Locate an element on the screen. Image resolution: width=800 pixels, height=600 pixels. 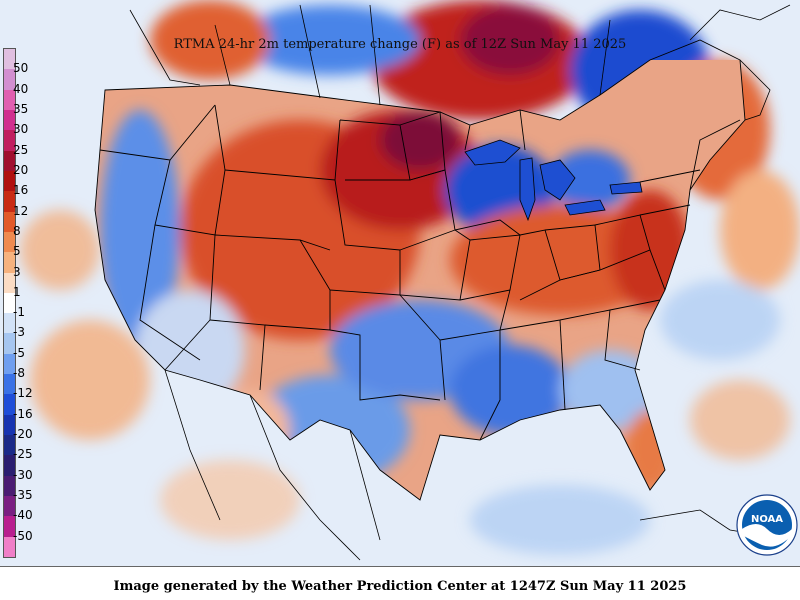
legend-label: -16 is located at coordinates (23, 413).